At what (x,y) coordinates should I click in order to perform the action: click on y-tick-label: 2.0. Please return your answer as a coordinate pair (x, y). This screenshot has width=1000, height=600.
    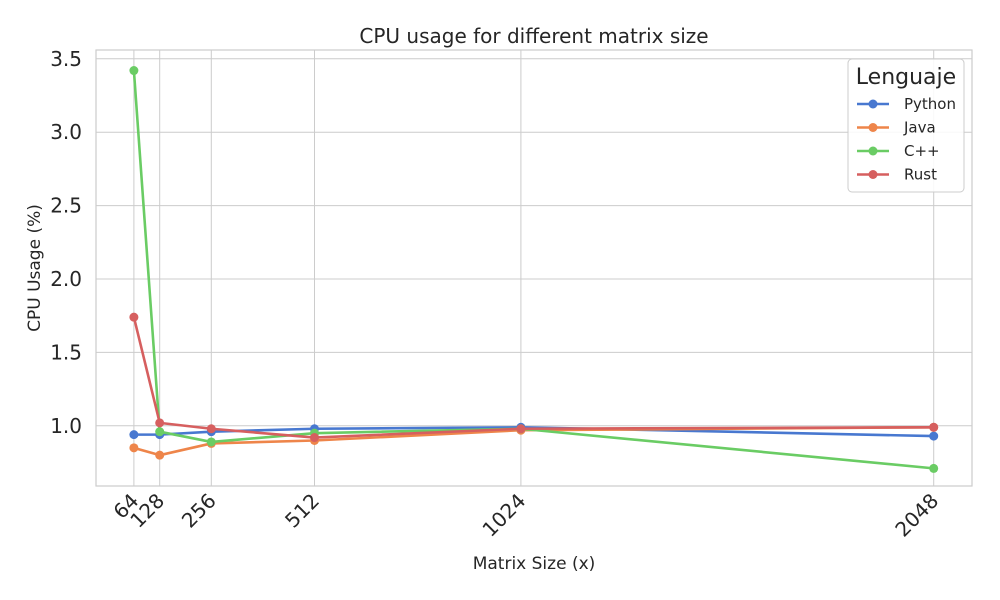
    Looking at the image, I should click on (66, 279).